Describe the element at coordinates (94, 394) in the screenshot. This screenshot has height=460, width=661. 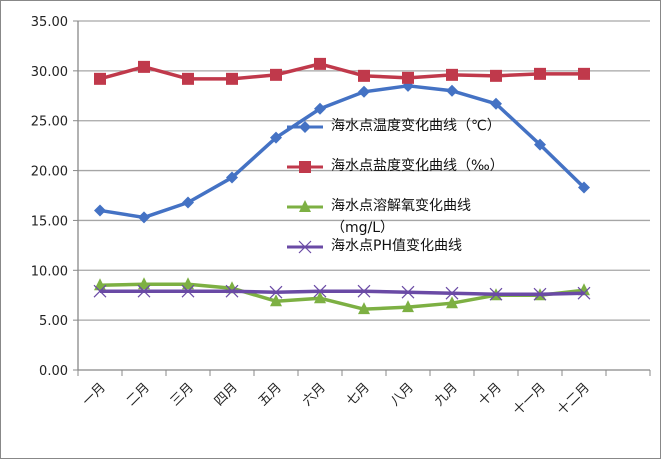
I see `x-tick-label: 一月` at that location.